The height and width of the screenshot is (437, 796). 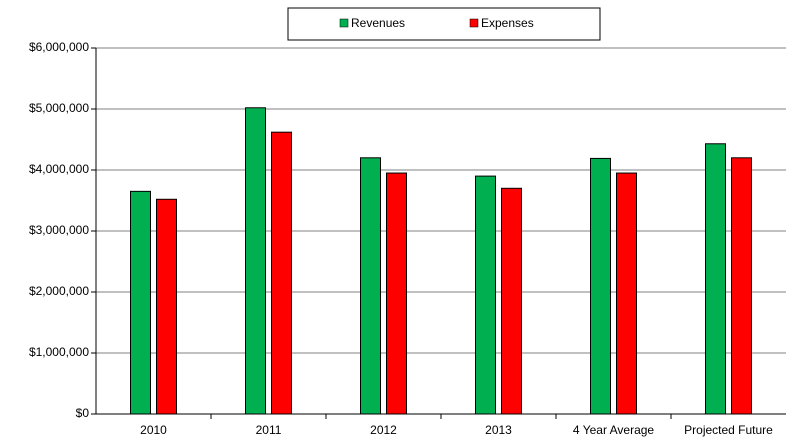 What do you see at coordinates (444, 24) in the screenshot?
I see `legend-box` at bounding box center [444, 24].